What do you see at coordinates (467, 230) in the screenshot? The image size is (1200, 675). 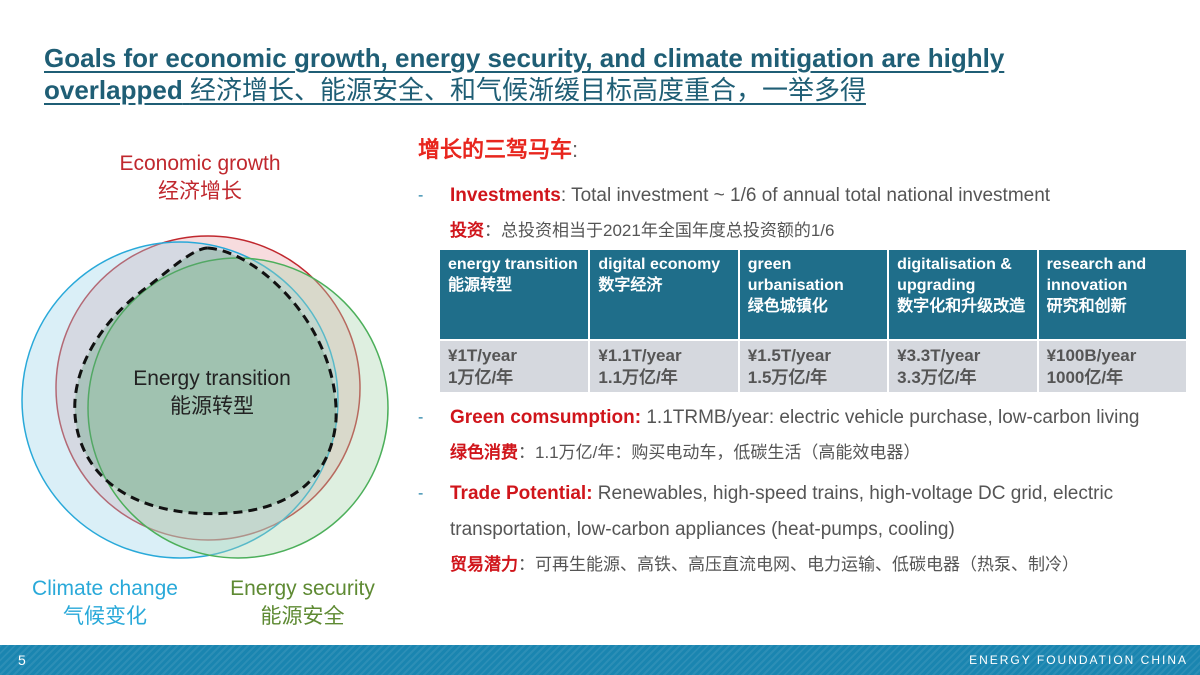 I see `investments-cn-label: 投资` at bounding box center [467, 230].